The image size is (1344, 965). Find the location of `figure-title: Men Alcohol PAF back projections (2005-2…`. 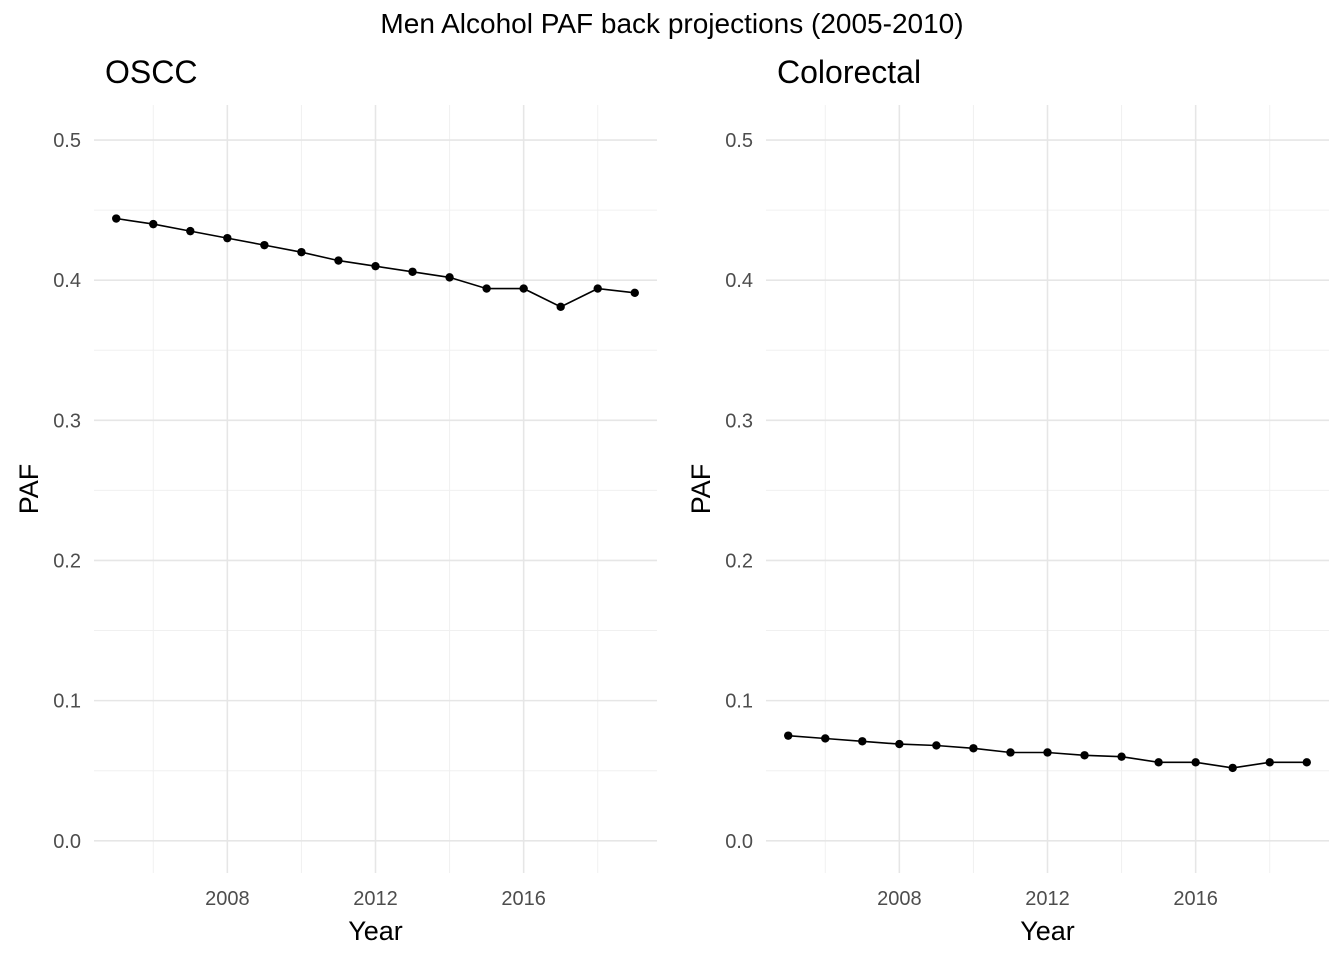

figure-title: Men Alcohol PAF back projections (2005-2… is located at coordinates (671, 23).